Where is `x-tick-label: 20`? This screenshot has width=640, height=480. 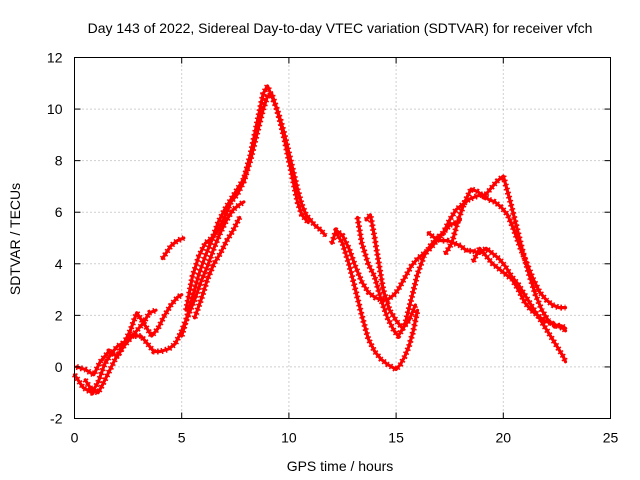 x-tick-label: 20 is located at coordinates (504, 438).